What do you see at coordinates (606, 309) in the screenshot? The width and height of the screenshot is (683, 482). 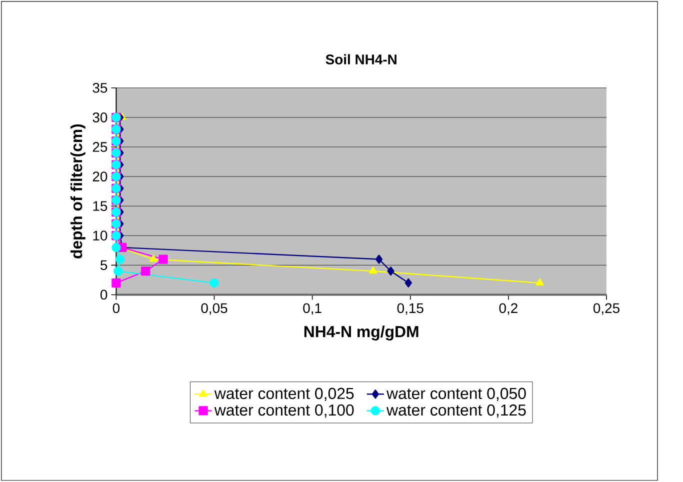 I see `x-tick-label: 0,25` at bounding box center [606, 309].